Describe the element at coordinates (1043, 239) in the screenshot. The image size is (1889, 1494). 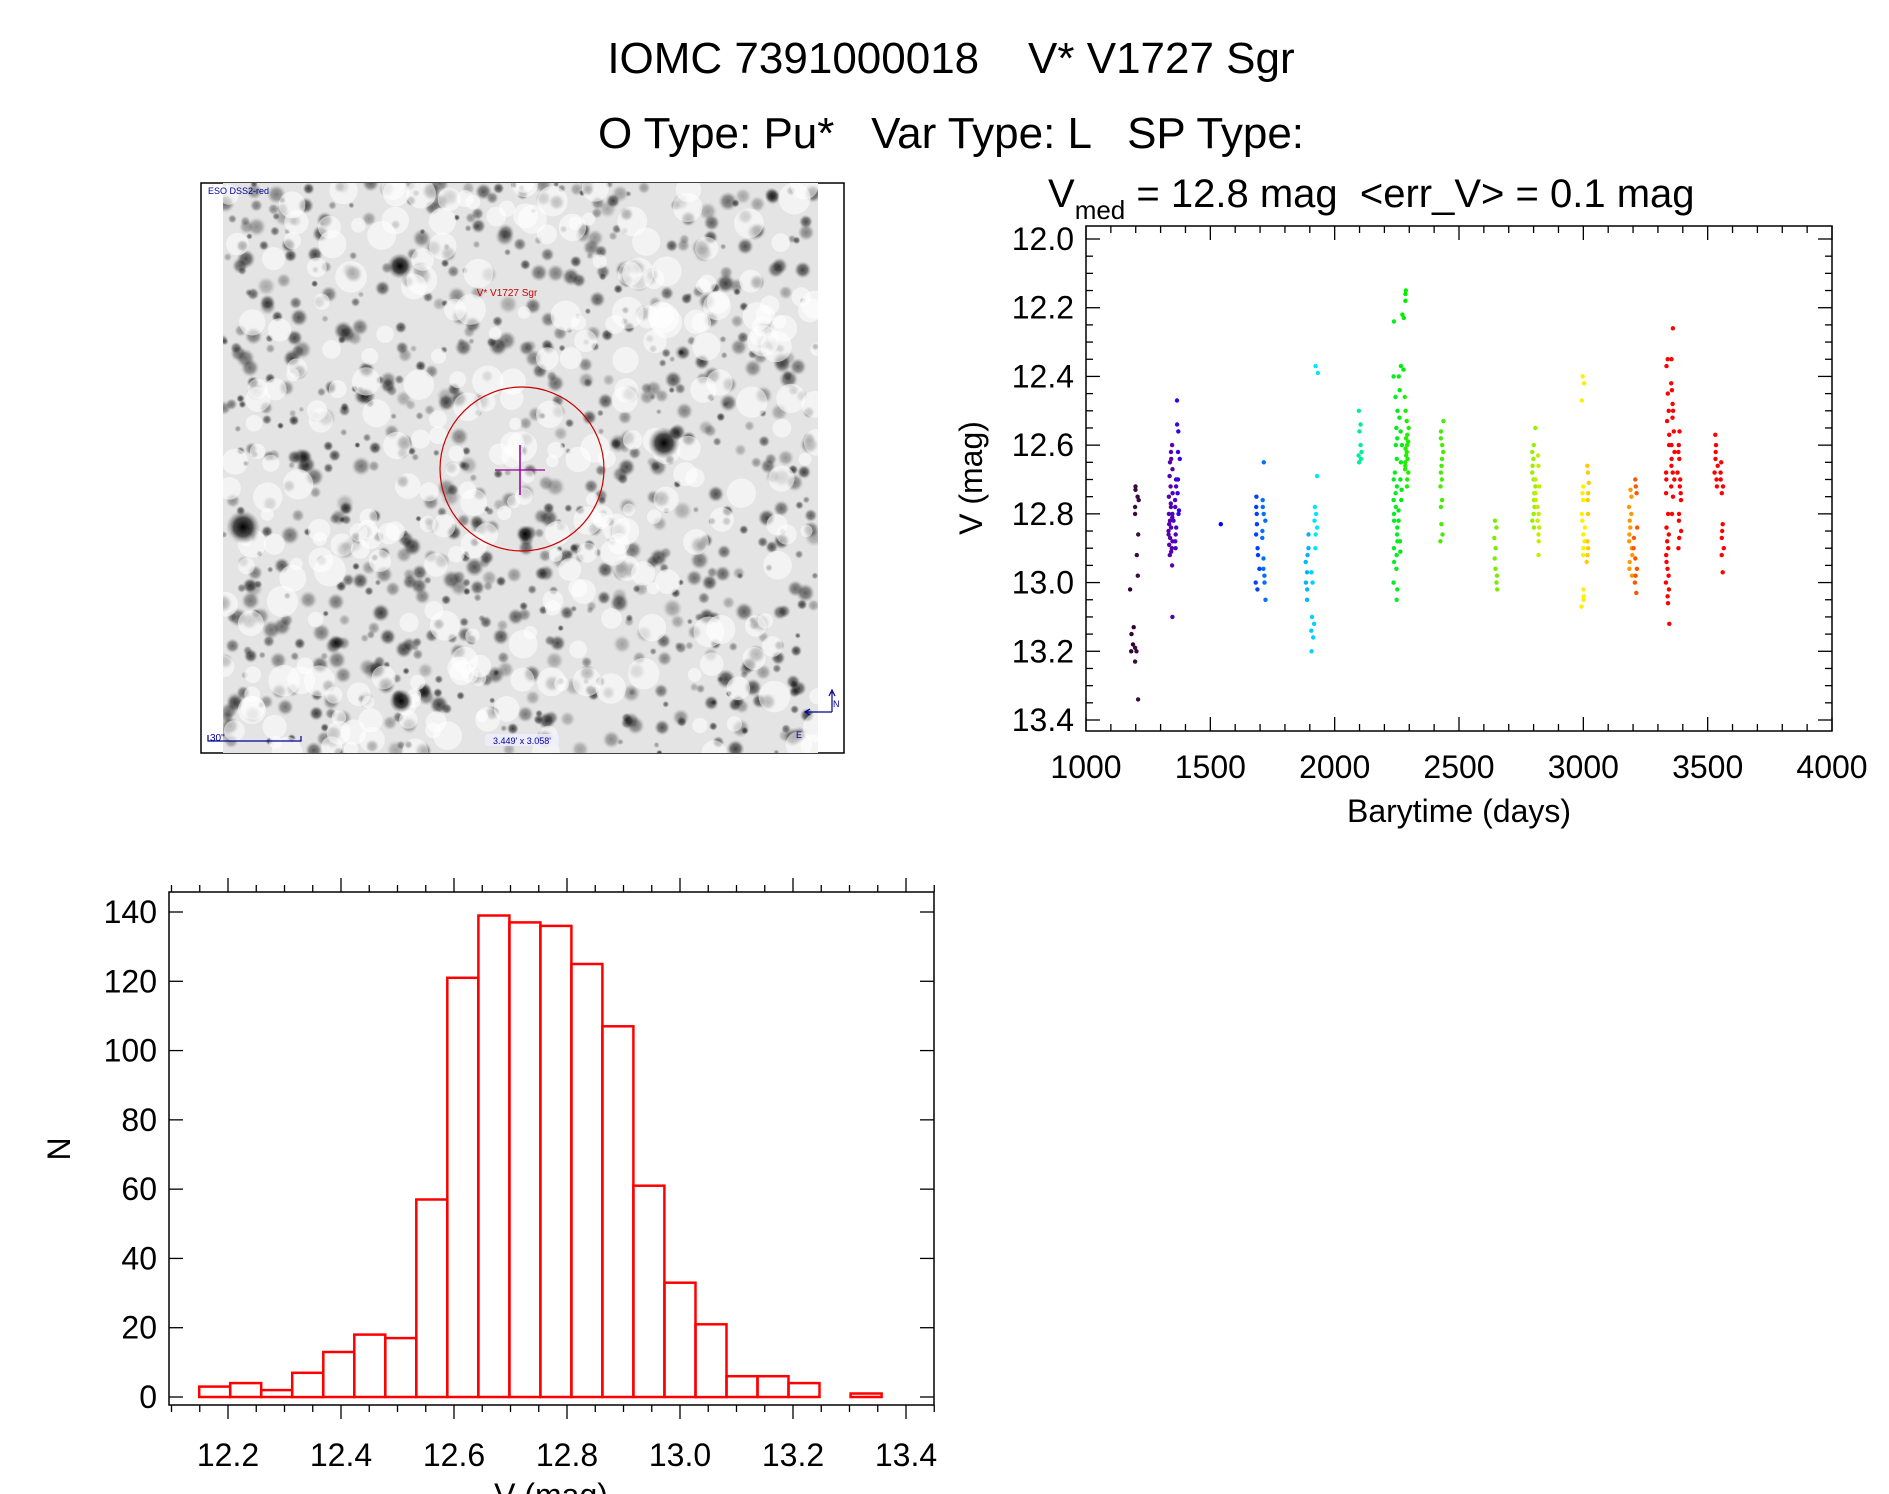
I see `y-tick-label: 12.0` at that location.